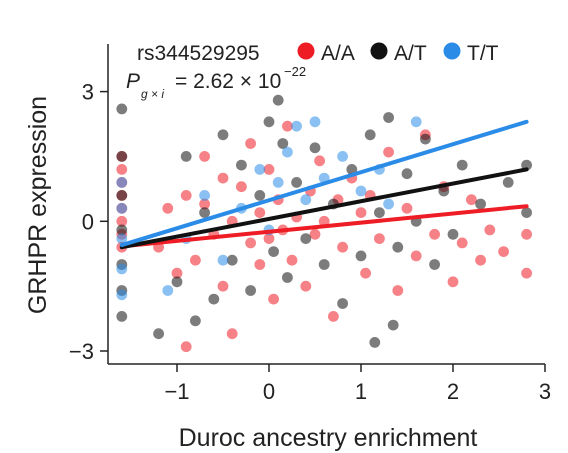 The image size is (568, 453). I want to click on y-ticks: −3 0 3, so click(88, 222).